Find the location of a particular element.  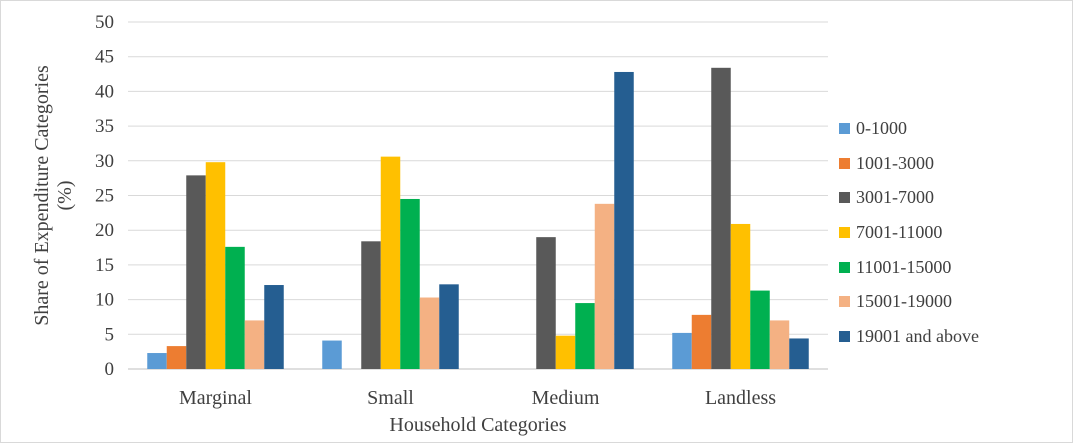

legend-item: 19001 and above is located at coordinates (909, 336).